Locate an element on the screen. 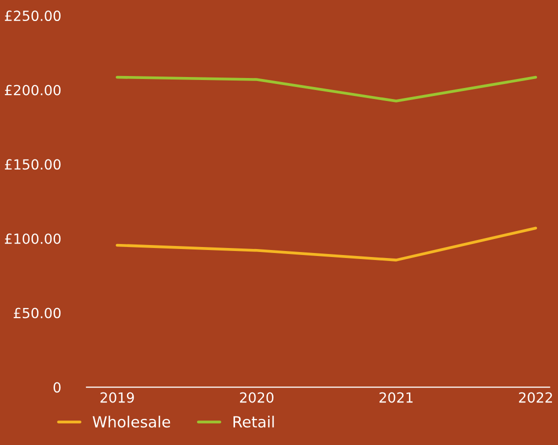 This screenshot has height=445, width=558. y-tick-label: £150.00 is located at coordinates (32, 164).